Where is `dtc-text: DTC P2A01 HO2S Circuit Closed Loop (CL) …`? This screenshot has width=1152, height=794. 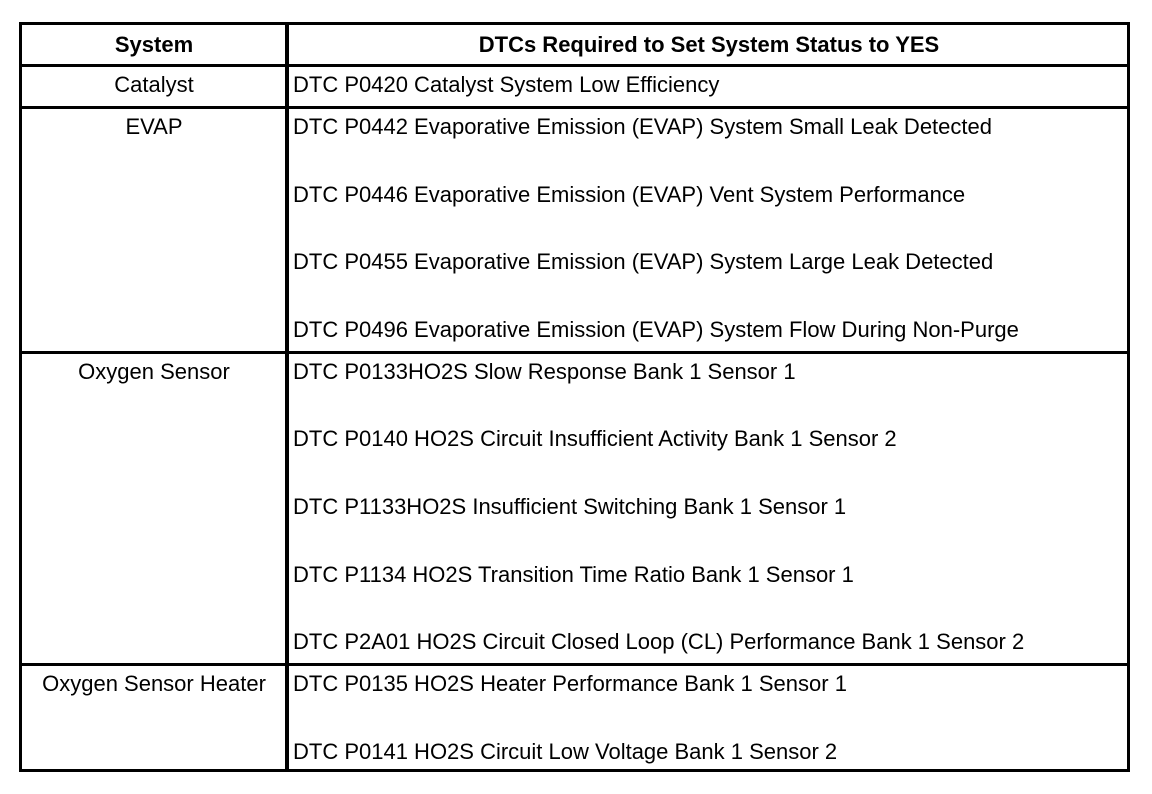
dtc-text: DTC P2A01 HO2S Circuit Closed Loop (CL) … is located at coordinates (659, 642).